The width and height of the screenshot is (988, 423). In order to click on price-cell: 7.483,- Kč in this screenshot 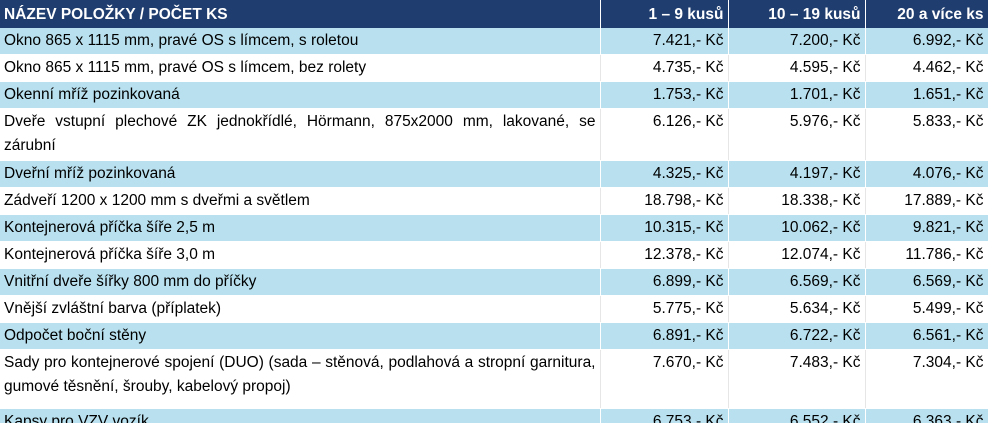, I will do `click(797, 379)`.